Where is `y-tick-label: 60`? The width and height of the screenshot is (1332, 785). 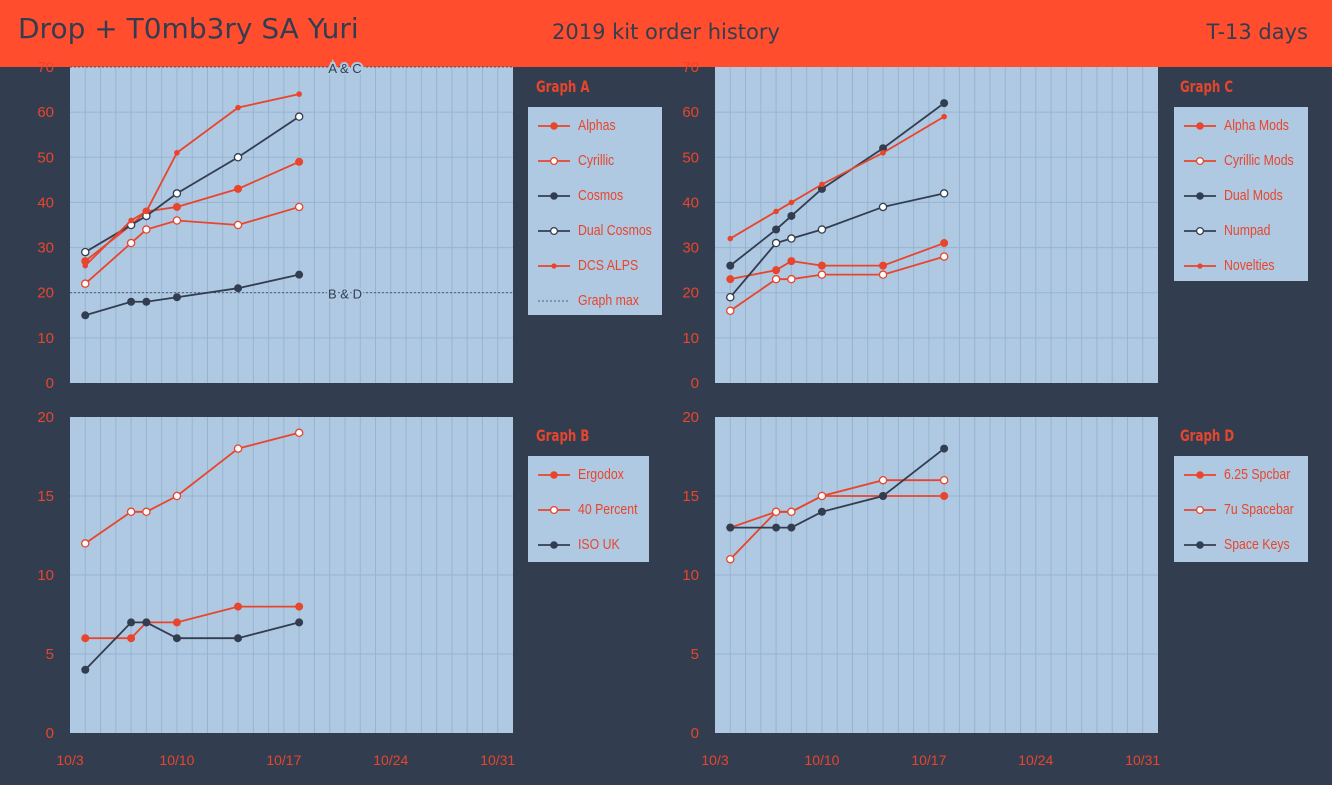 y-tick-label: 60 is located at coordinates (45, 112).